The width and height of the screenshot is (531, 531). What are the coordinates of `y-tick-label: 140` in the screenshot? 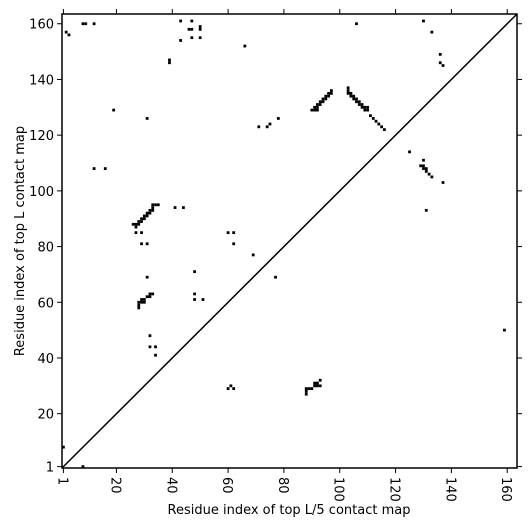 It's located at (41, 80).